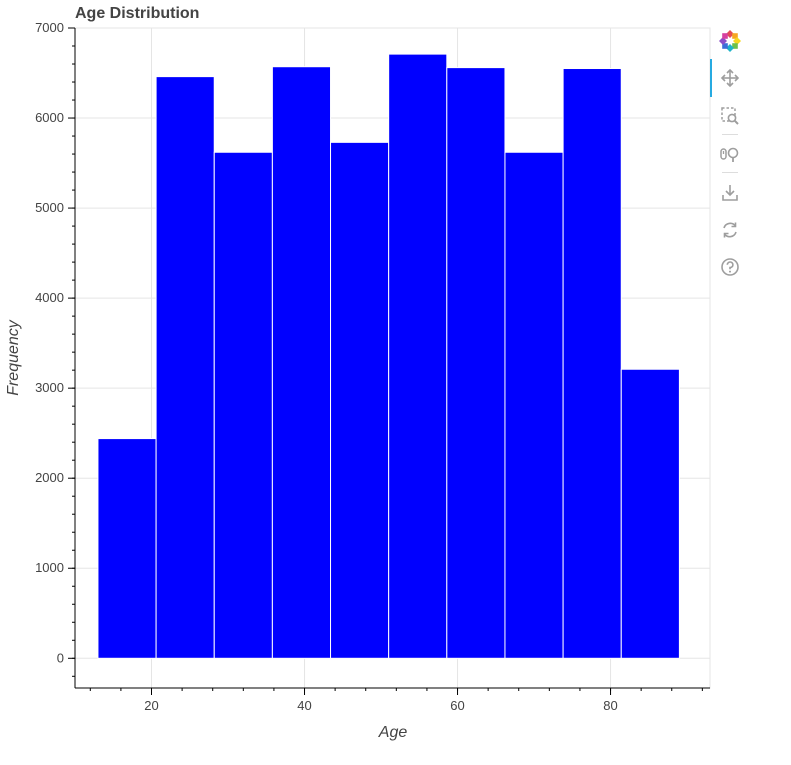 The width and height of the screenshot is (791, 765). I want to click on wheel-zoom-tool-button, so click(730, 154).